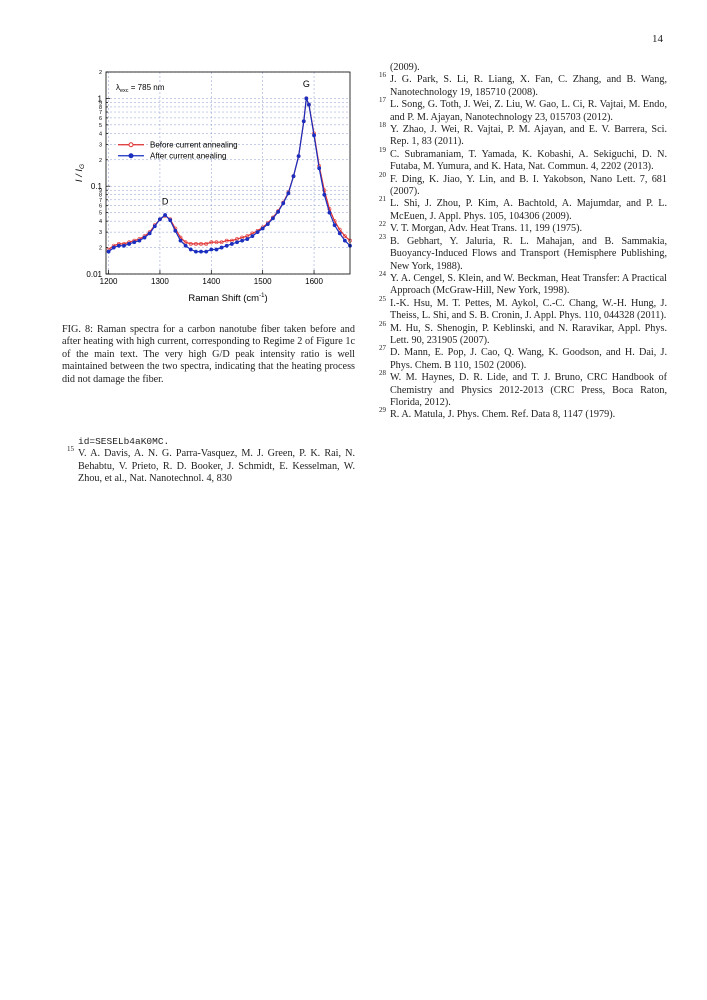 The width and height of the screenshot is (707, 1000). I want to click on reference-number: 21, so click(382, 199).